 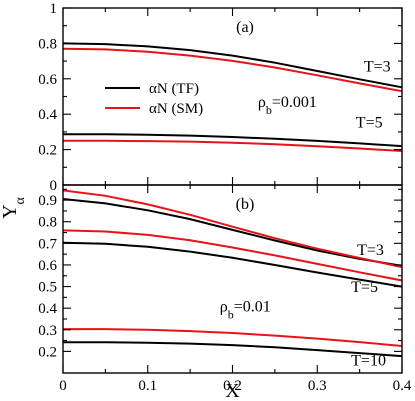 What do you see at coordinates (174, 89) in the screenshot?
I see `legend-label: αN (TF)` at bounding box center [174, 89].